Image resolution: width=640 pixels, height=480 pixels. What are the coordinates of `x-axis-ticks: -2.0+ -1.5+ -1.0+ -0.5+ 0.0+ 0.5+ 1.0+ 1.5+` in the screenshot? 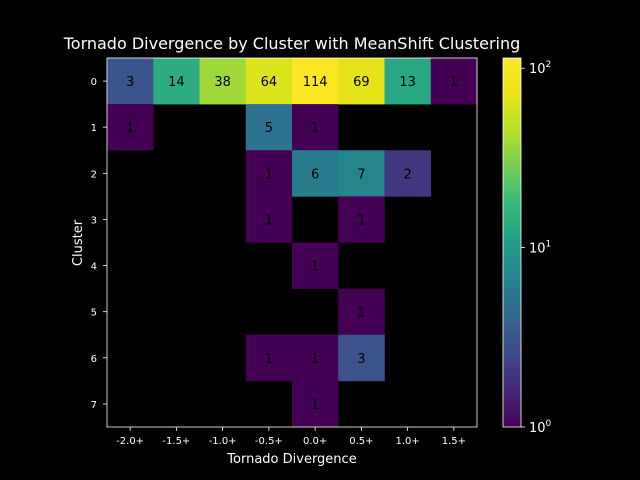 It's located at (291, 437).